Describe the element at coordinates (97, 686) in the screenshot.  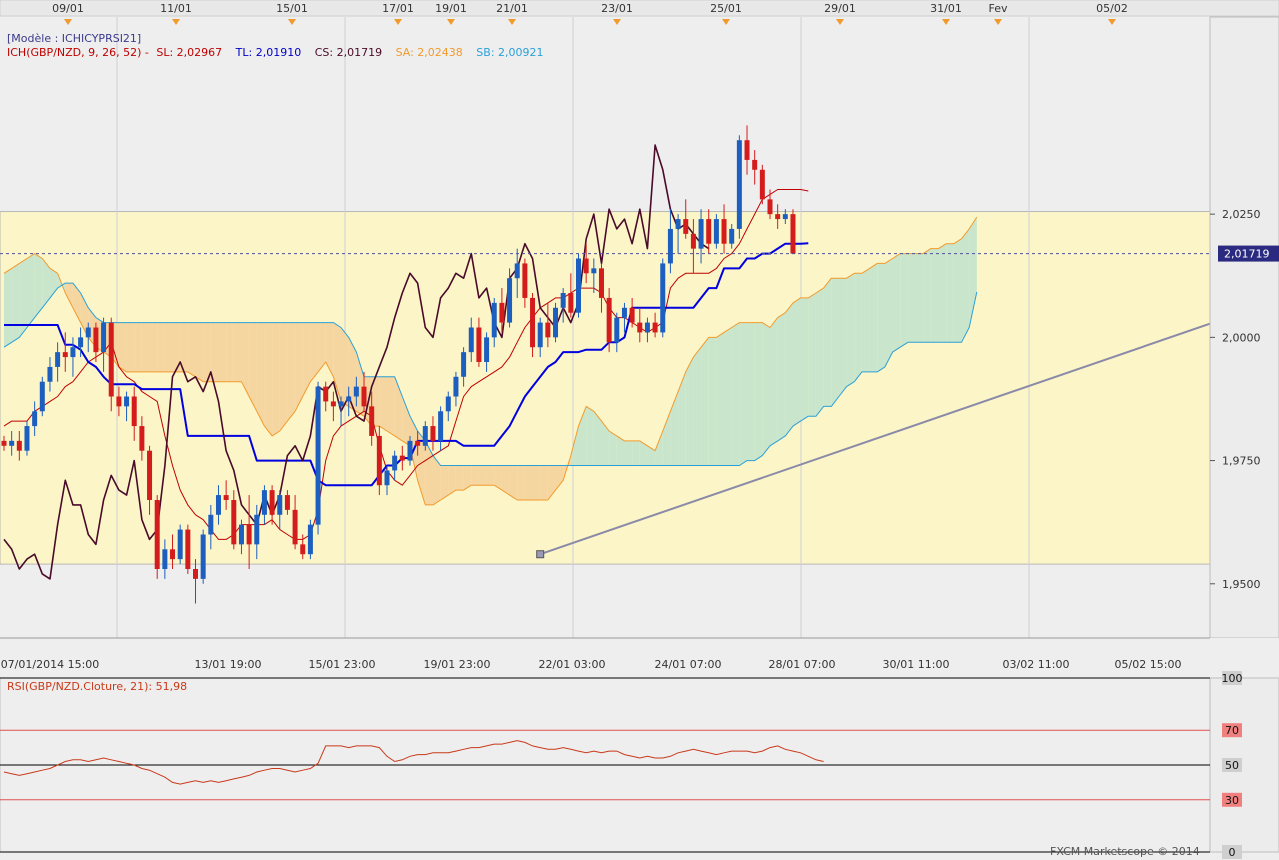
I see `rsi-label: RSI(GBP/NZD.Cloture, 21): 51,98` at that location.